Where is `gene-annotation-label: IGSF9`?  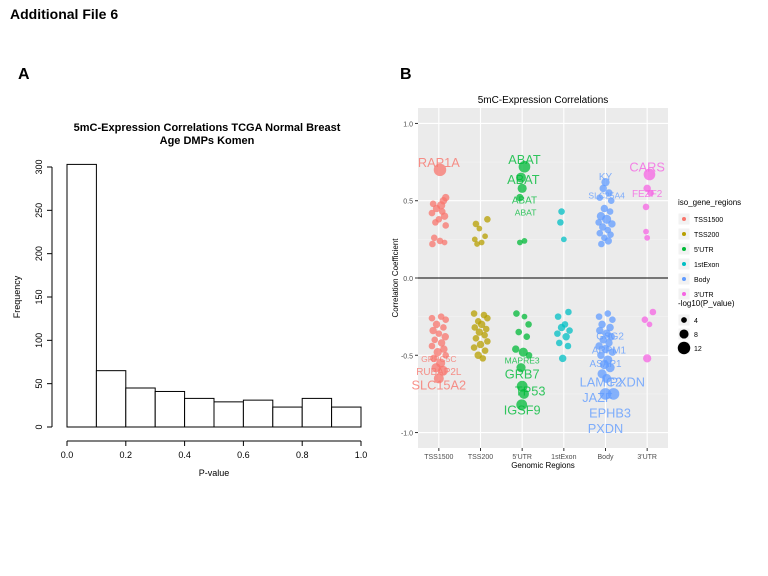 gene-annotation-label: IGSF9 is located at coordinates (522, 409).